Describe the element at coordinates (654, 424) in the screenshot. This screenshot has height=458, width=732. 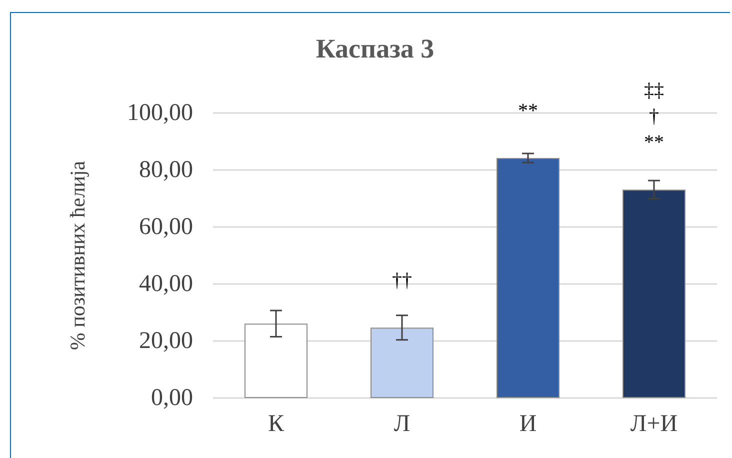
I see `x-tick-label: Л+И` at that location.